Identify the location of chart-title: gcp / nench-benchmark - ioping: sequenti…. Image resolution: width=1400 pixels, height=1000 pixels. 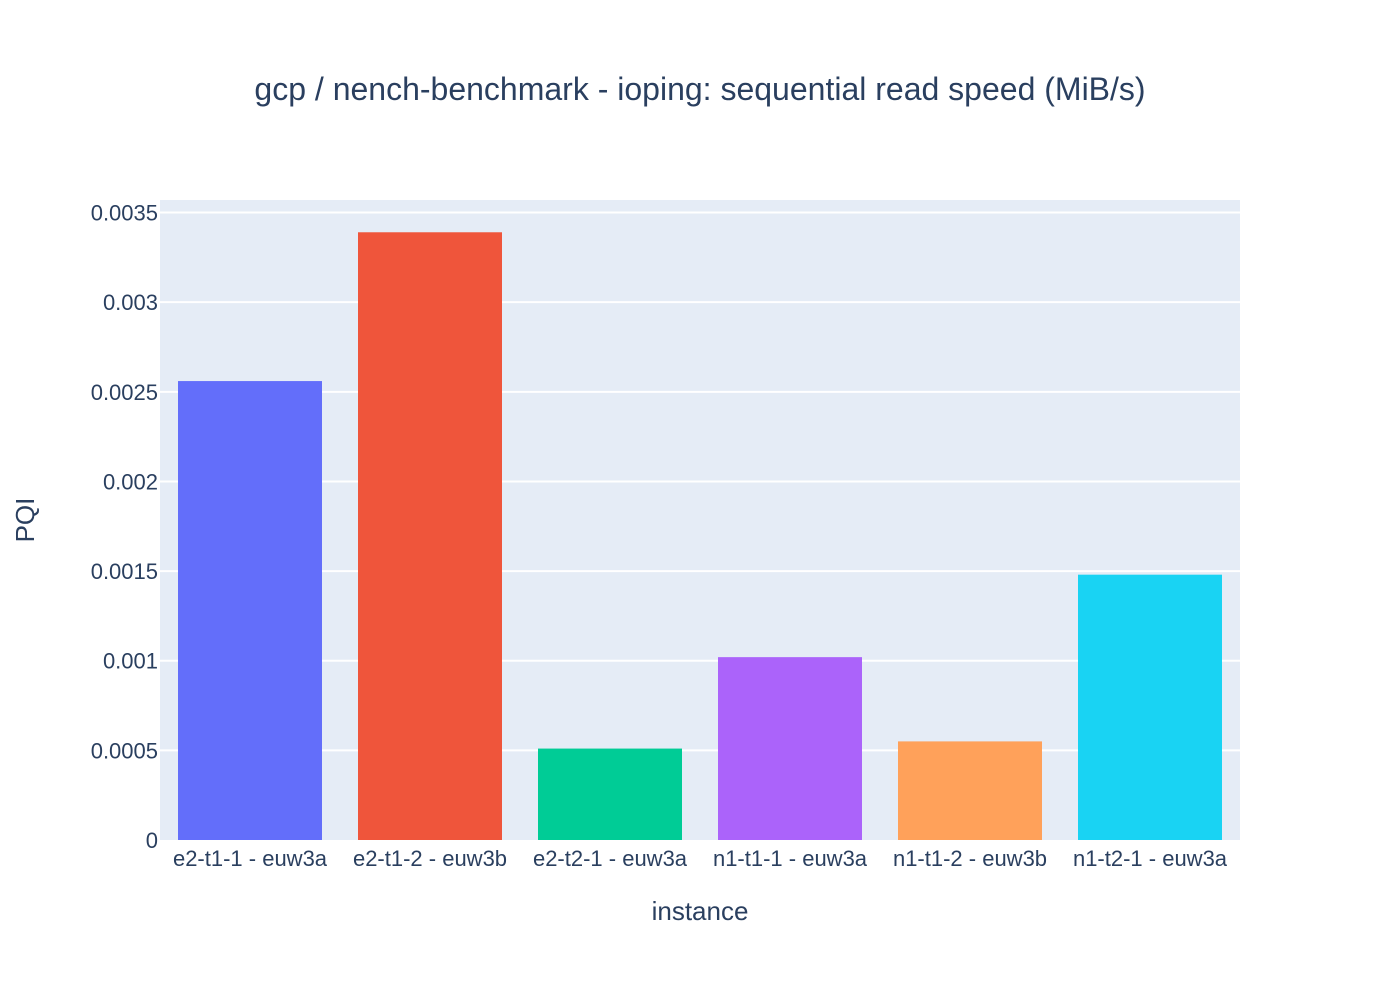
(699, 89).